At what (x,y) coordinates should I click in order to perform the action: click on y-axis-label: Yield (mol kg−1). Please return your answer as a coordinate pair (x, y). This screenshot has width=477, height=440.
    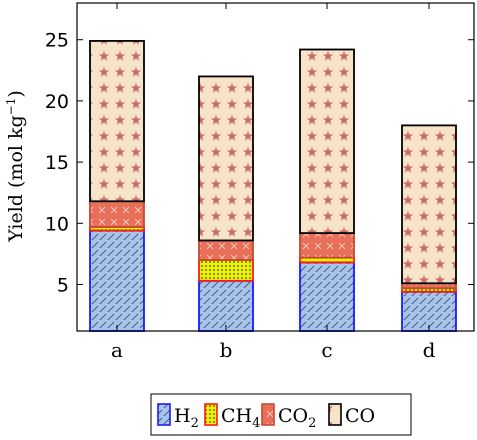
    Looking at the image, I should click on (15, 166).